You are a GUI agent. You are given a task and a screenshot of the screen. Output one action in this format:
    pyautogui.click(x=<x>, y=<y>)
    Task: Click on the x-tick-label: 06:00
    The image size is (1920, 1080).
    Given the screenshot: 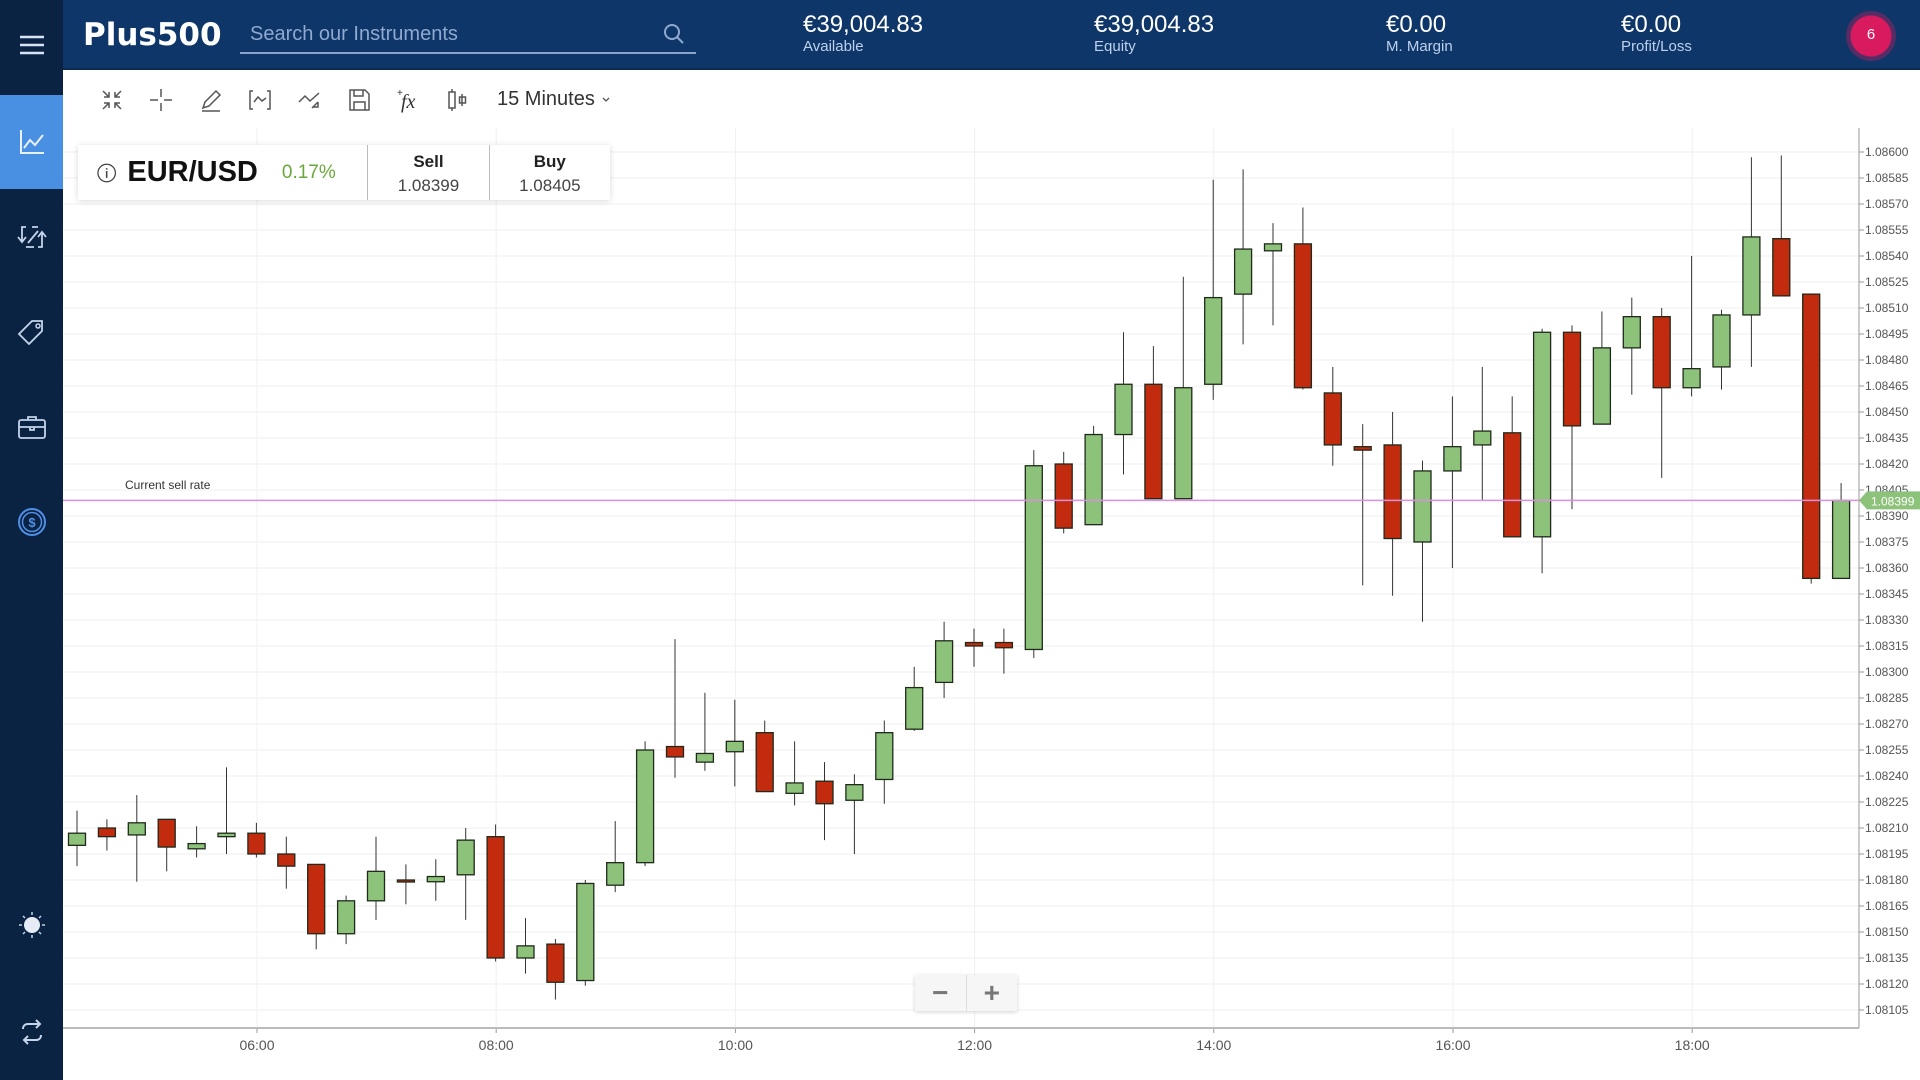 What is the action you would take?
    pyautogui.click(x=256, y=1045)
    